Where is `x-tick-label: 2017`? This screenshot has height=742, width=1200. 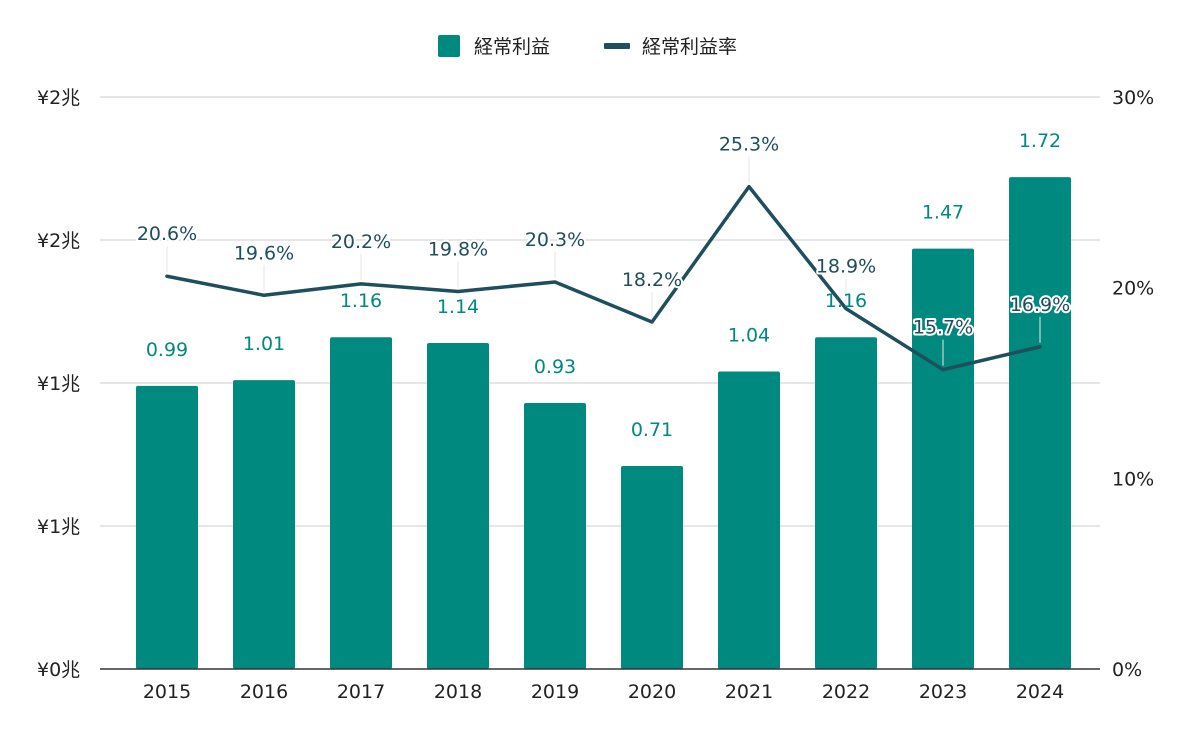
x-tick-label: 2017 is located at coordinates (361, 692).